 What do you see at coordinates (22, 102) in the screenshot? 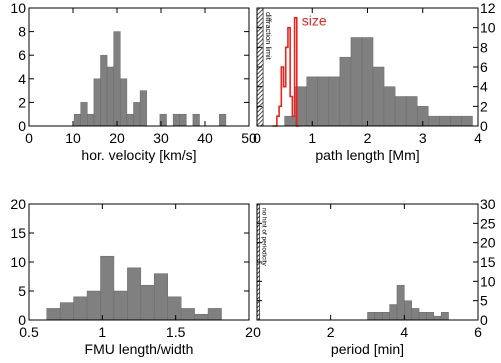
I see `y-tick-label-top-left-1: 2` at bounding box center [22, 102].